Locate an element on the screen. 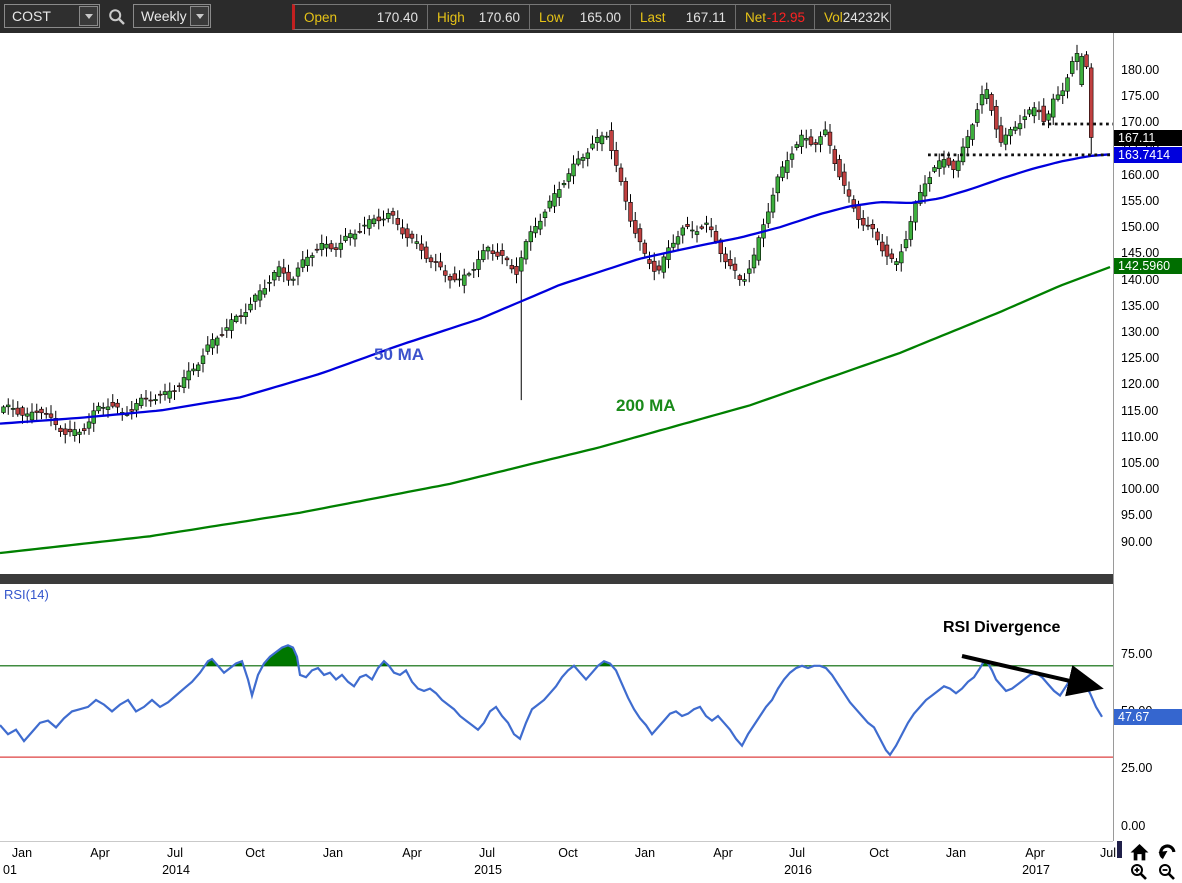 The image size is (1182, 883). rsi-tick: 75.00 is located at coordinates (1137, 654).